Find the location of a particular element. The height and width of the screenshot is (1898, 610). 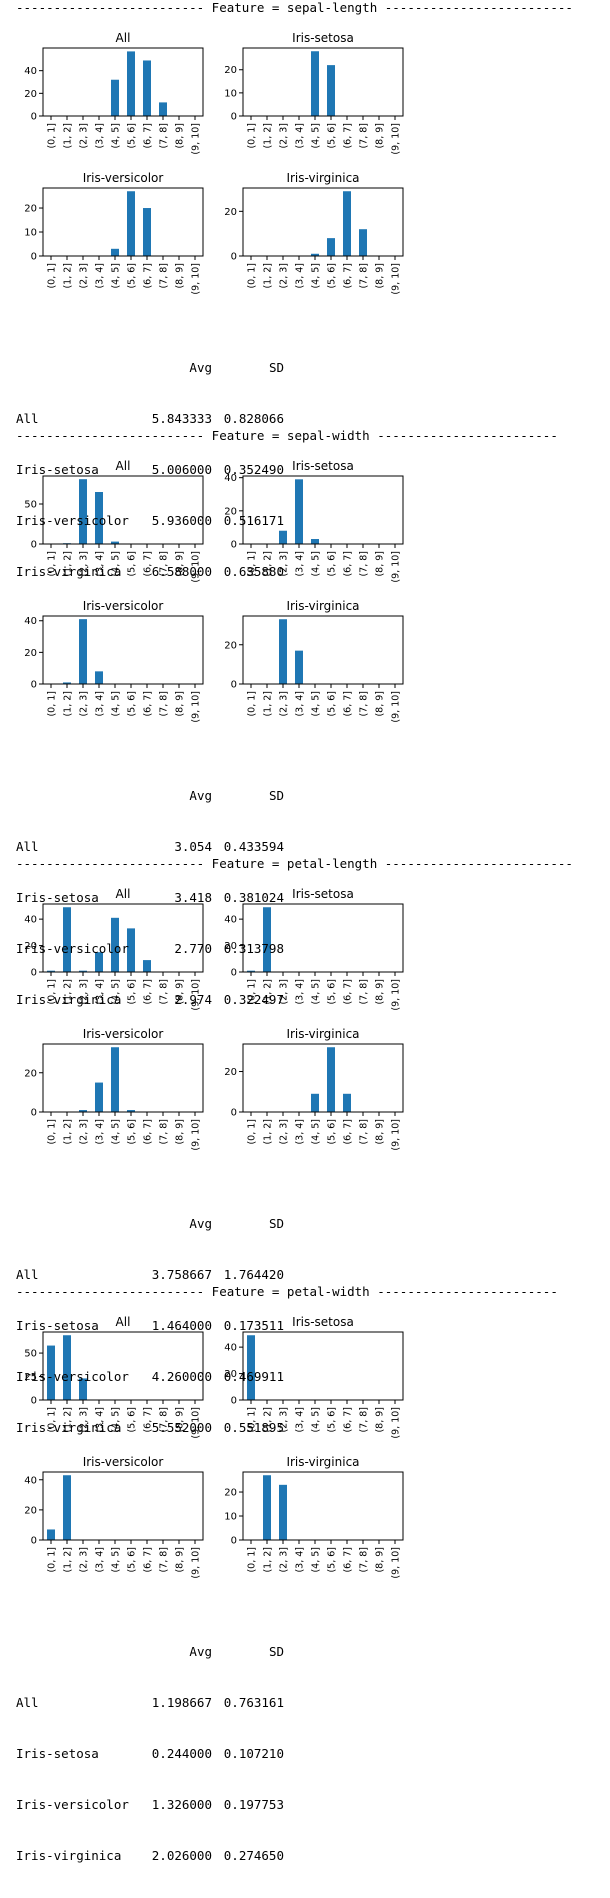

chart-title: Iris-virginica is located at coordinates (322, 606).